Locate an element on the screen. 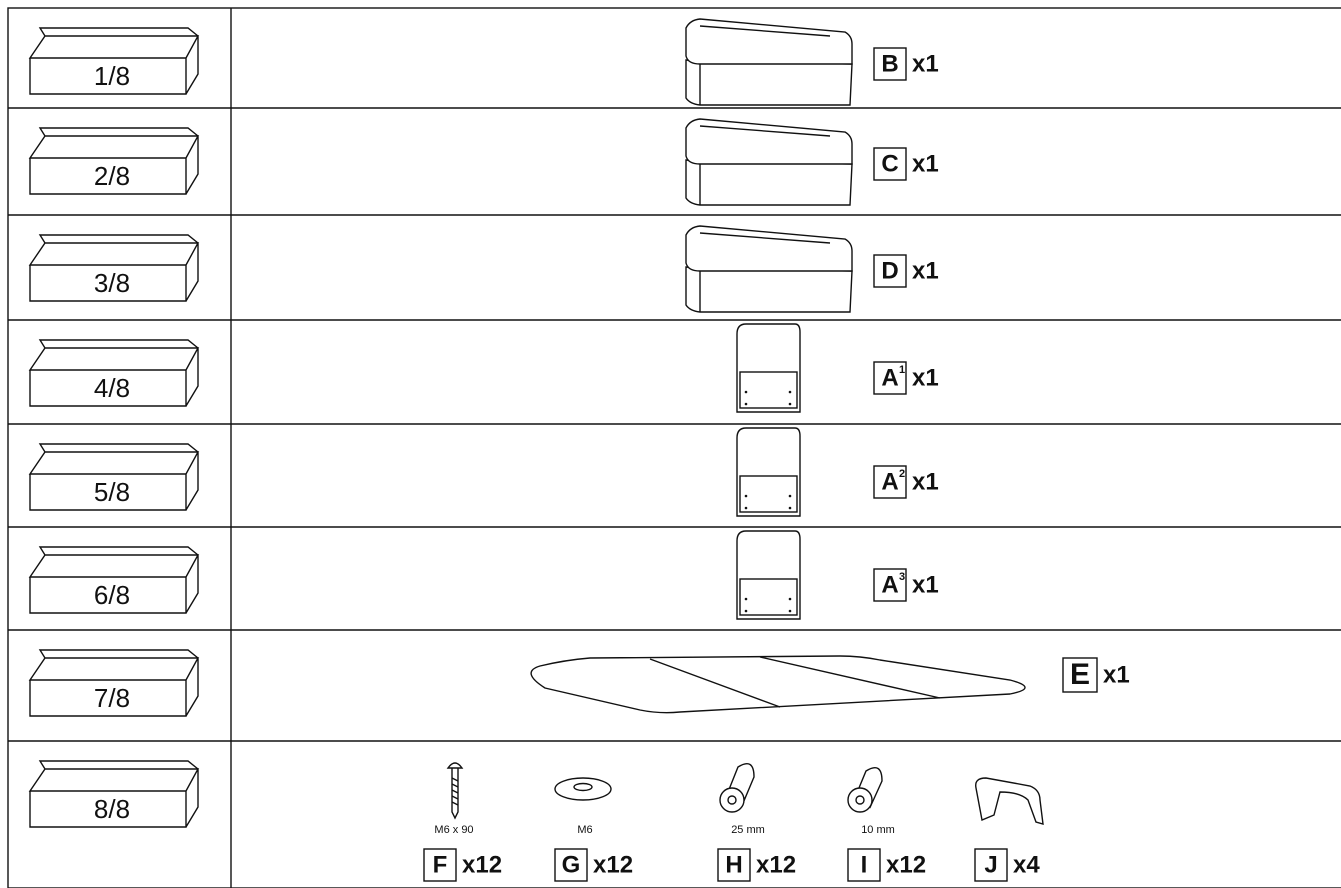 The image size is (1341, 888). part-letter: J is located at coordinates (990, 864).